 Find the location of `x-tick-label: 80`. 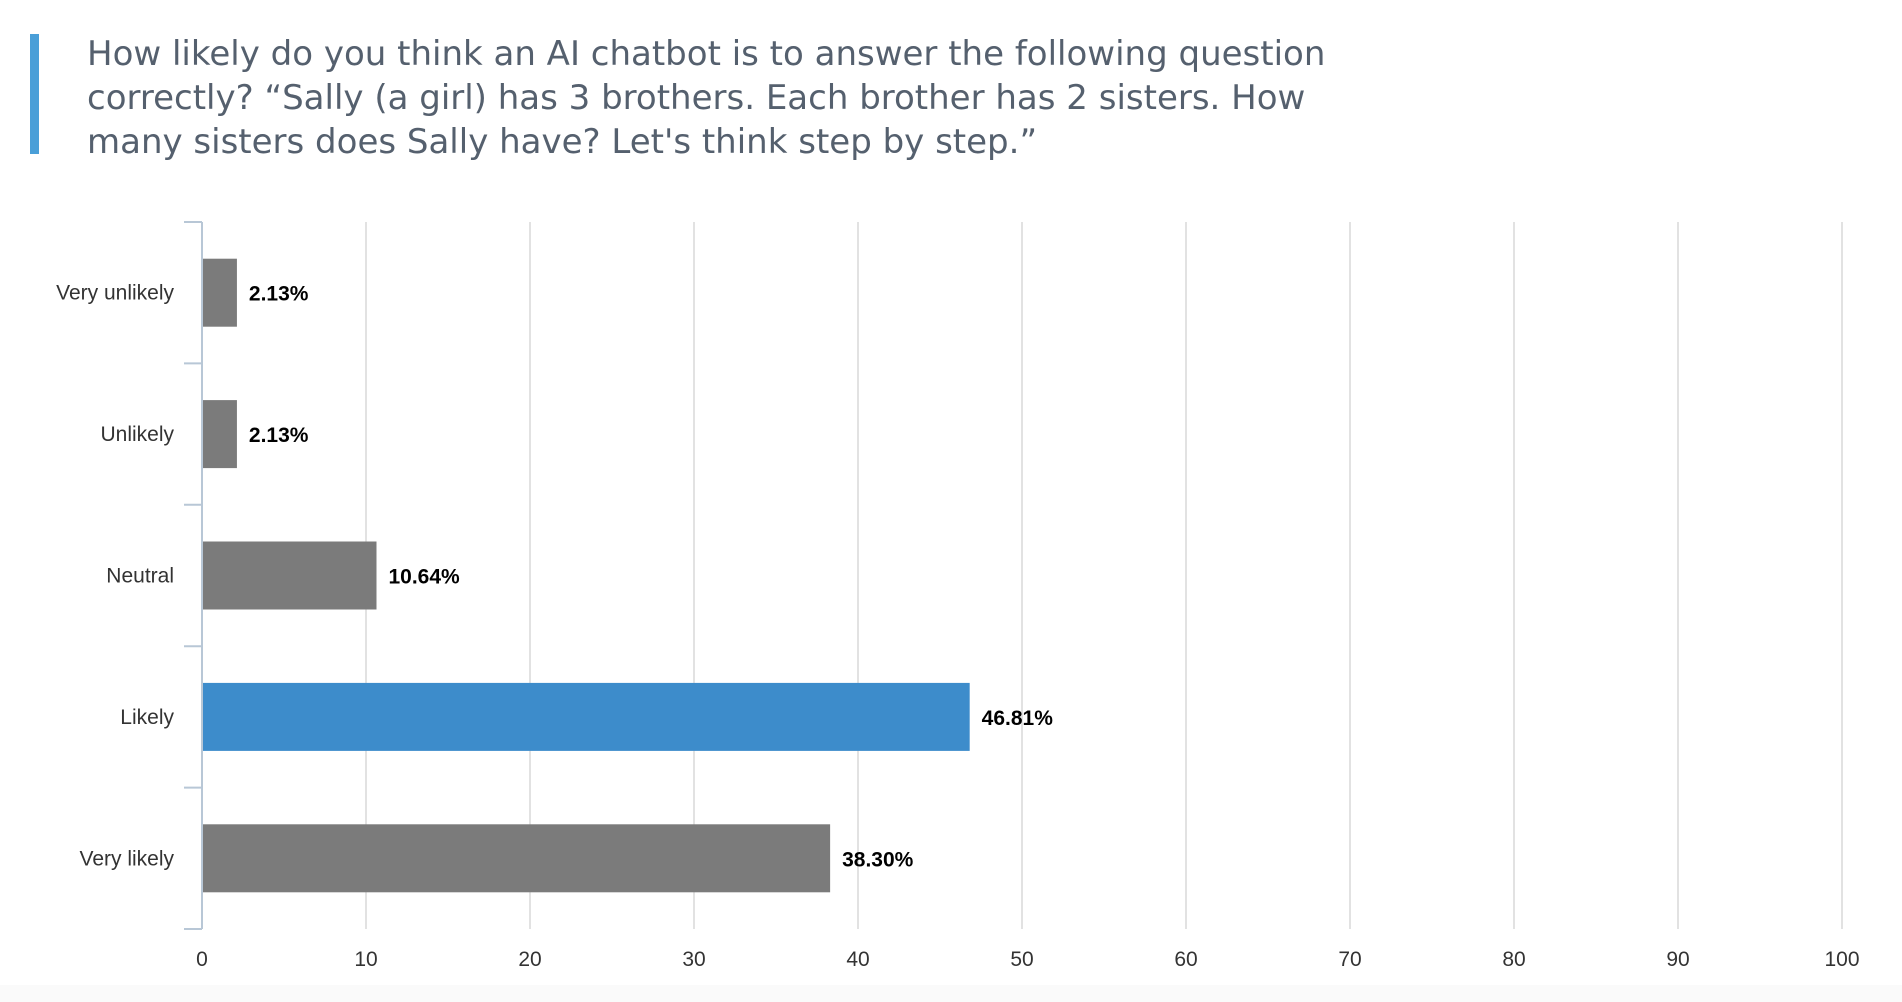

x-tick-label: 80 is located at coordinates (1513, 959).